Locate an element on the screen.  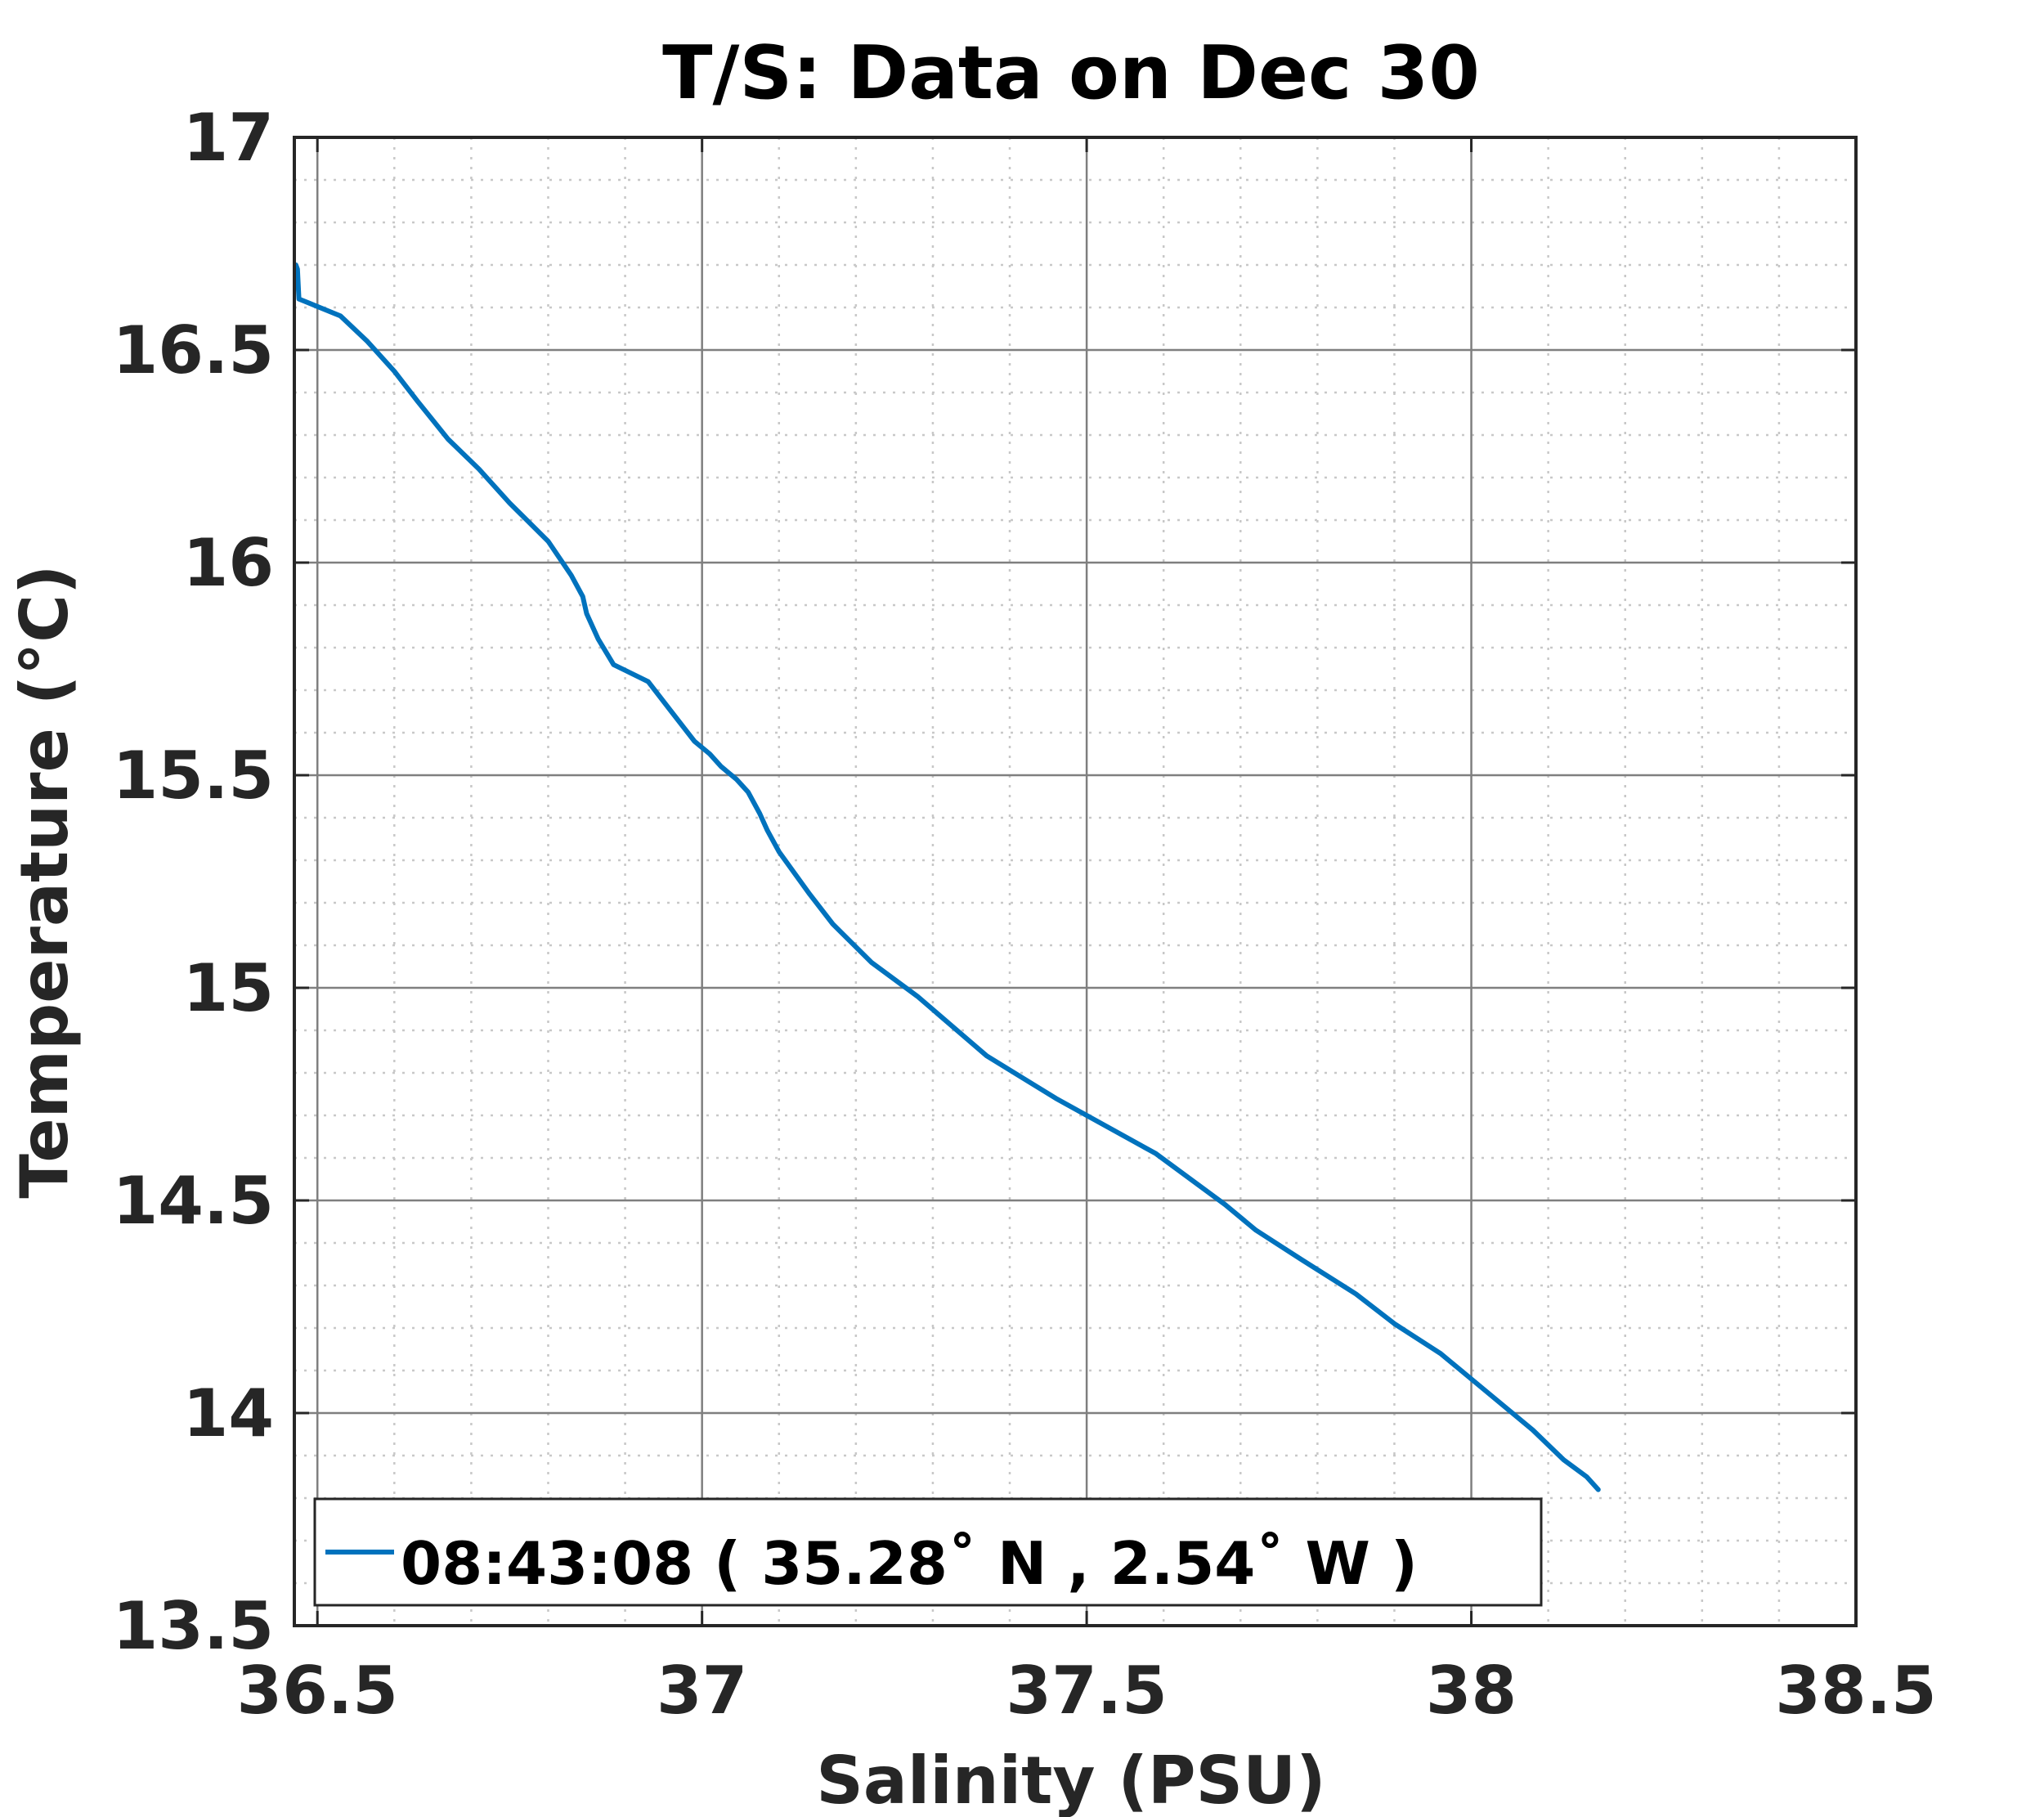
chart-title: T/S: Data on Dec 30 is located at coordinates (1071, 73).